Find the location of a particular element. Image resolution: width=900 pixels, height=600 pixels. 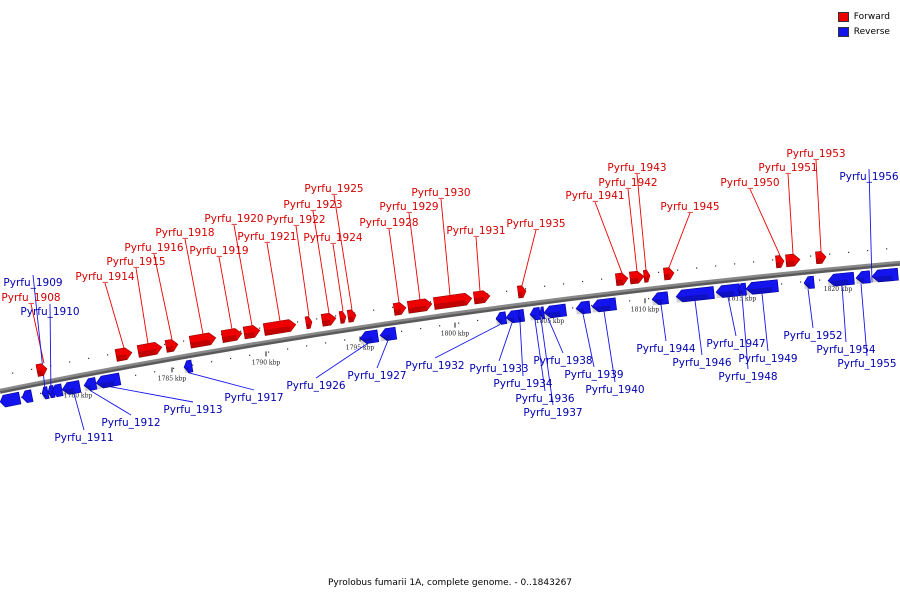

gene-label-pyrfu-1923: Pyrfu_1923 is located at coordinates (312, 205).